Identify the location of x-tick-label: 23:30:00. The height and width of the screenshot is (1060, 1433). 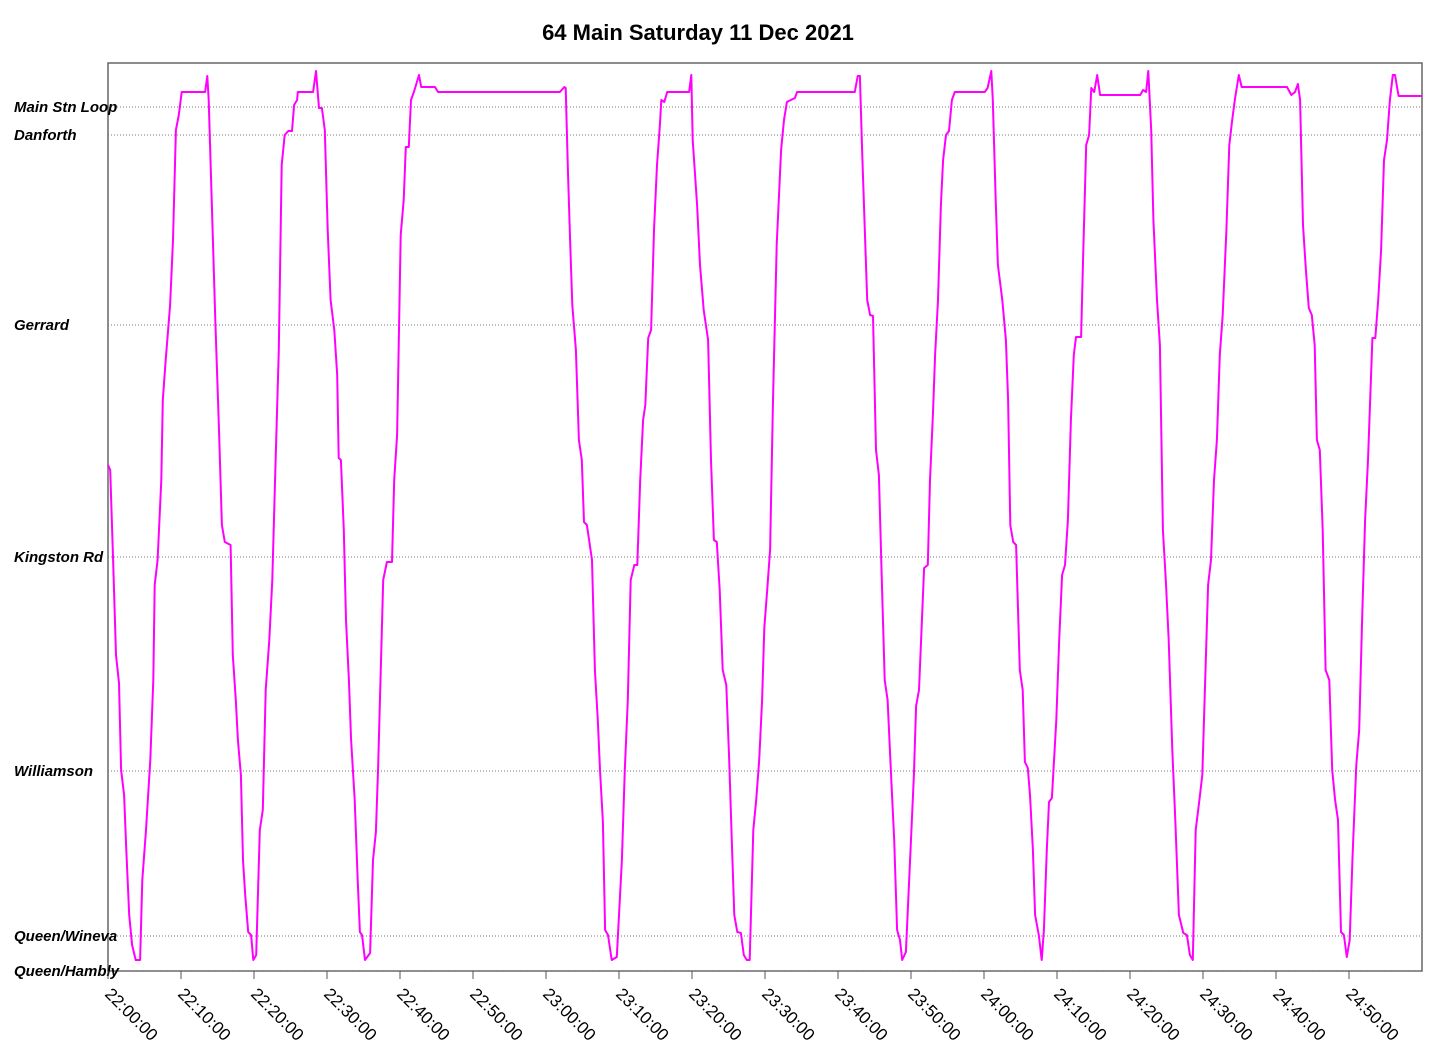
(788, 1014).